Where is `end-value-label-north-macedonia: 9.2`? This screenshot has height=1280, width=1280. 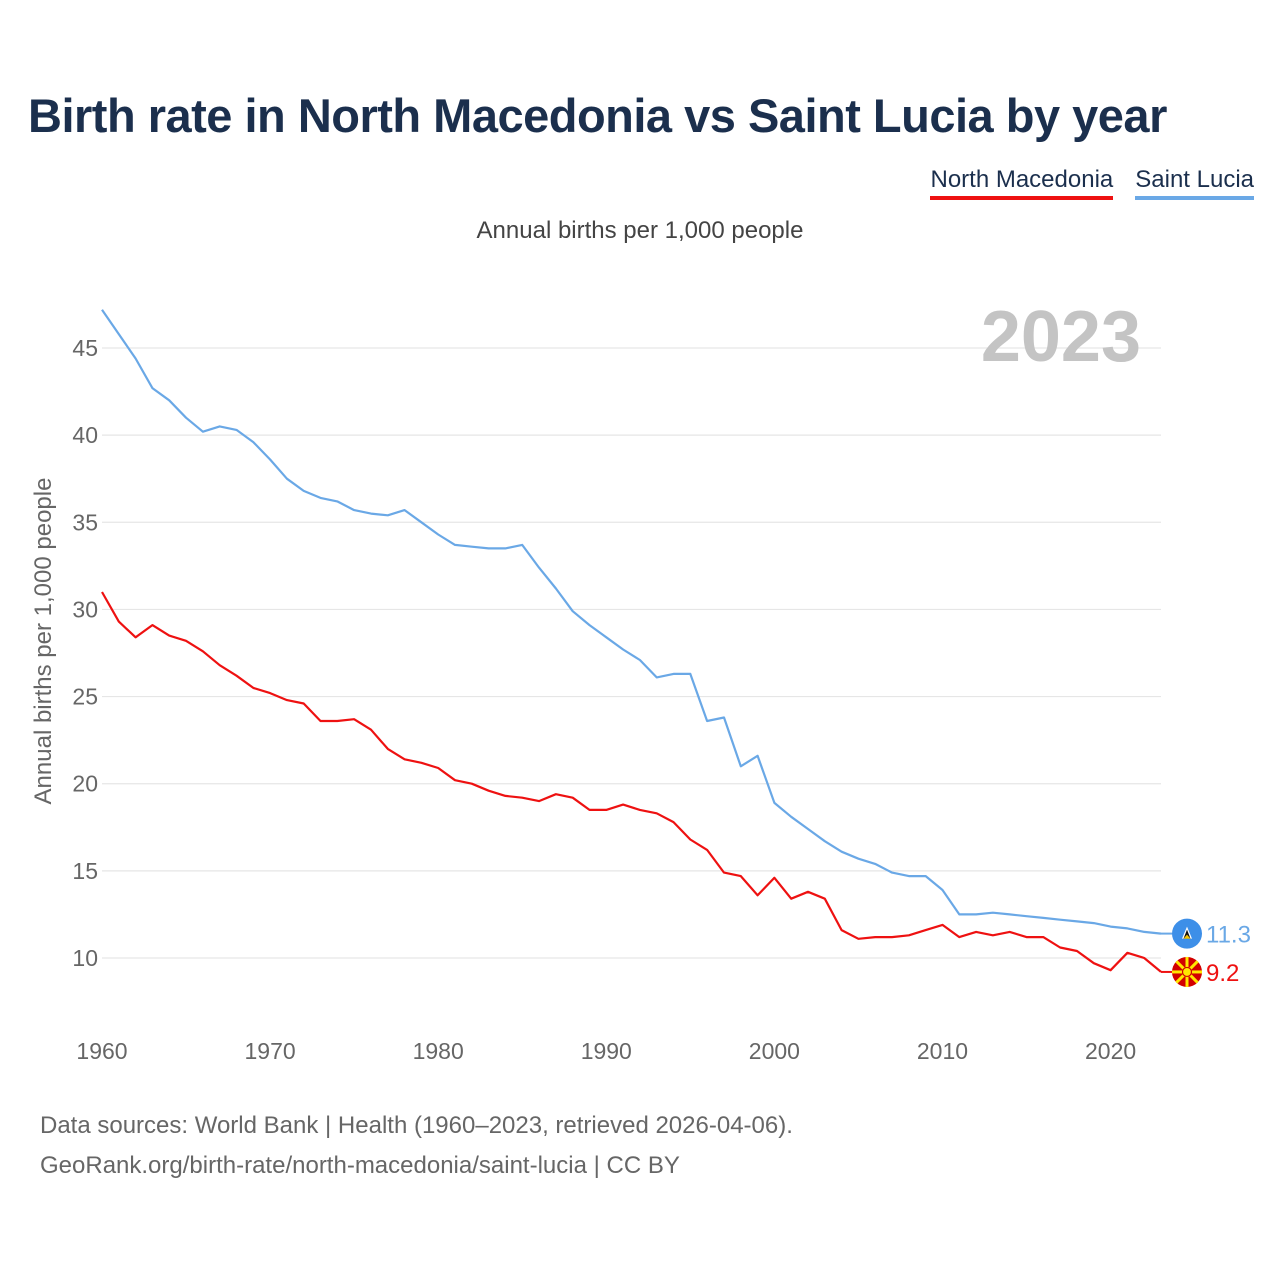
end-value-label-north-macedonia: 9.2 is located at coordinates (1222, 973).